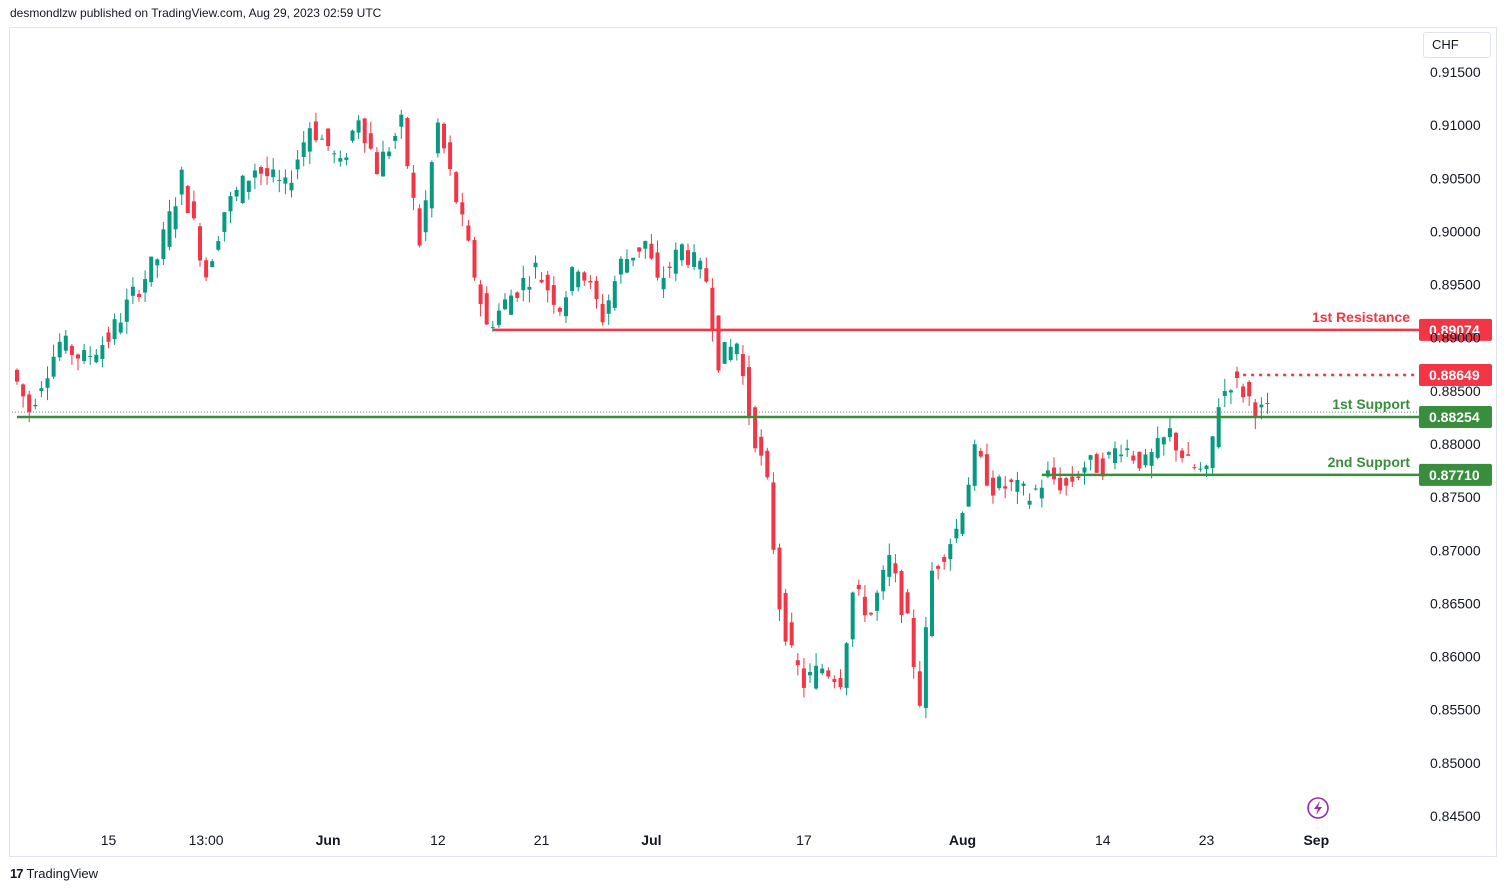 The height and width of the screenshot is (893, 1507). I want to click on price-tick-label: 0.90000, so click(1455, 231).